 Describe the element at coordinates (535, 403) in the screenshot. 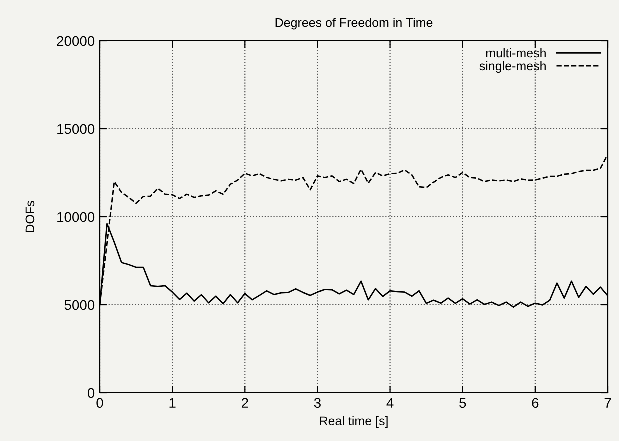

I see `x-tick-label: 6` at that location.